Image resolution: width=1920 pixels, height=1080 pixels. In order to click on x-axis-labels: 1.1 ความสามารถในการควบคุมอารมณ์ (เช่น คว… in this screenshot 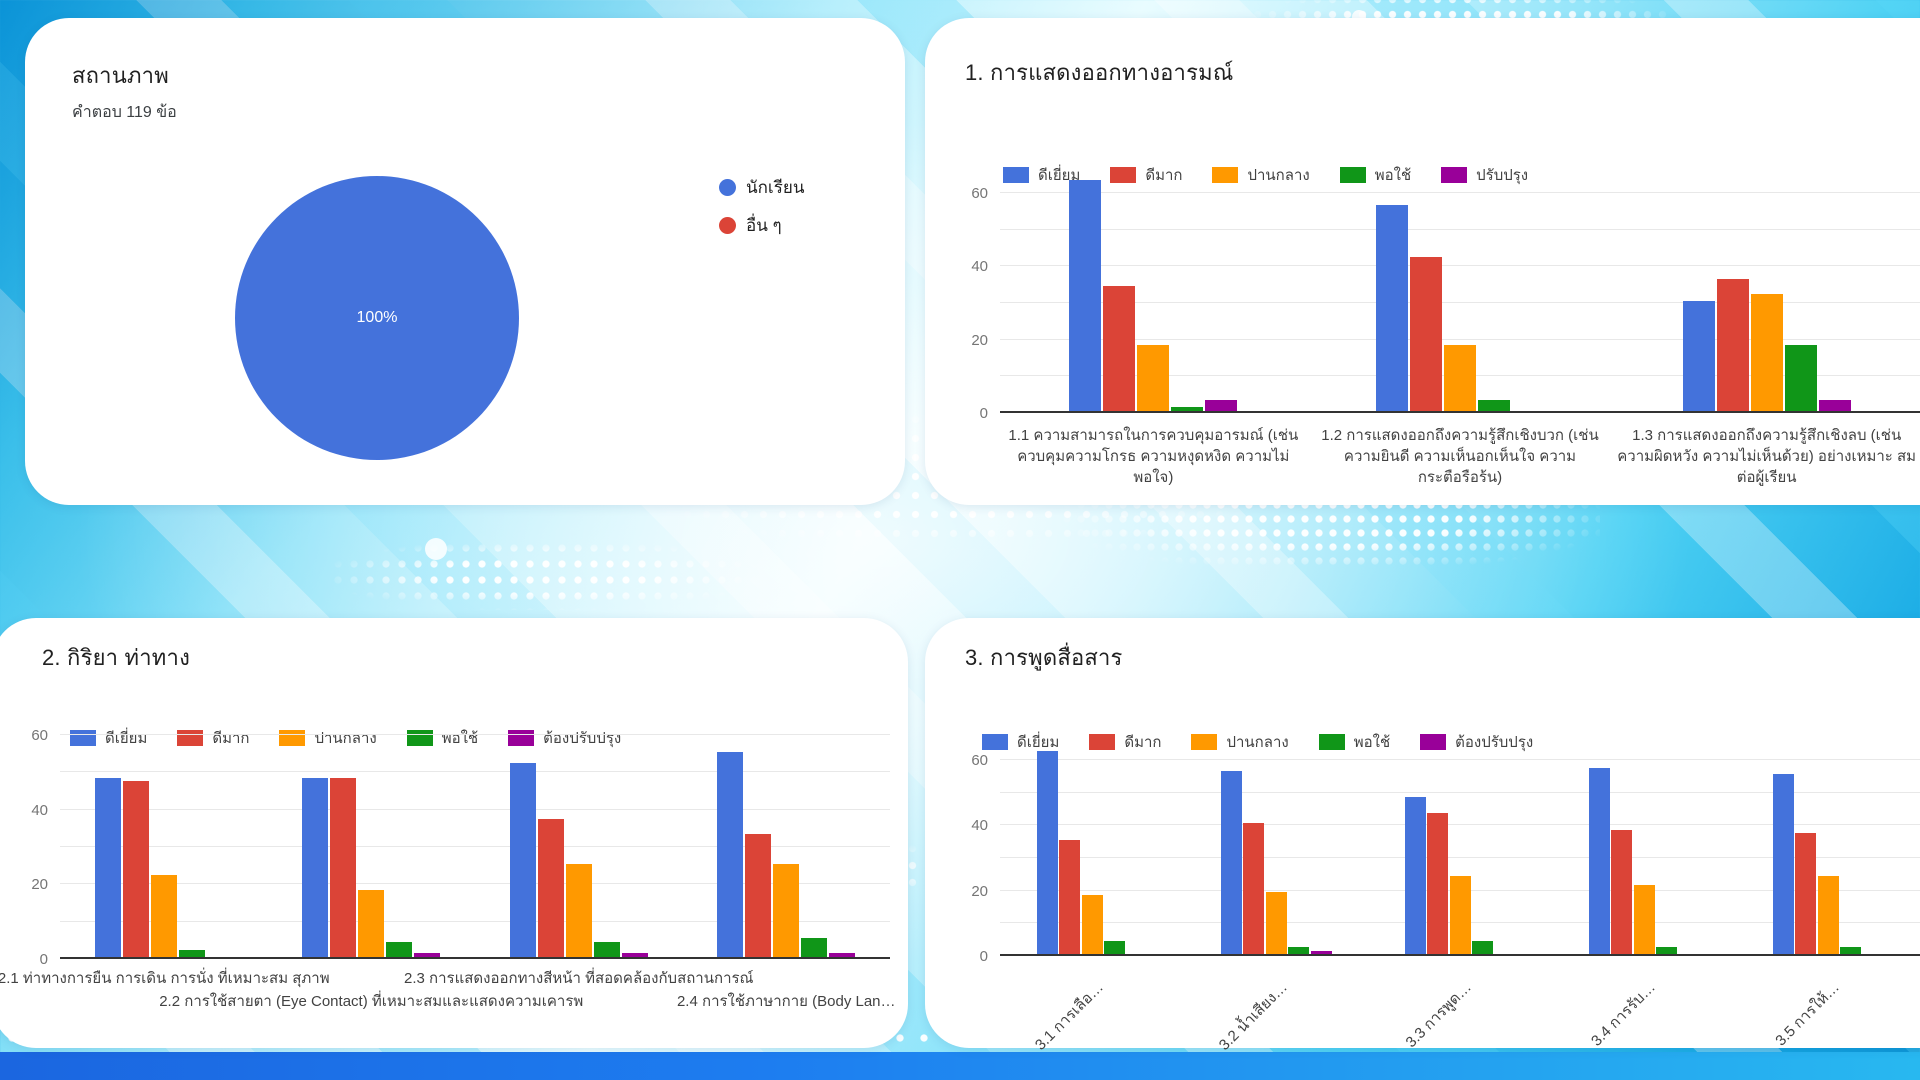, I will do `click(1460, 456)`.